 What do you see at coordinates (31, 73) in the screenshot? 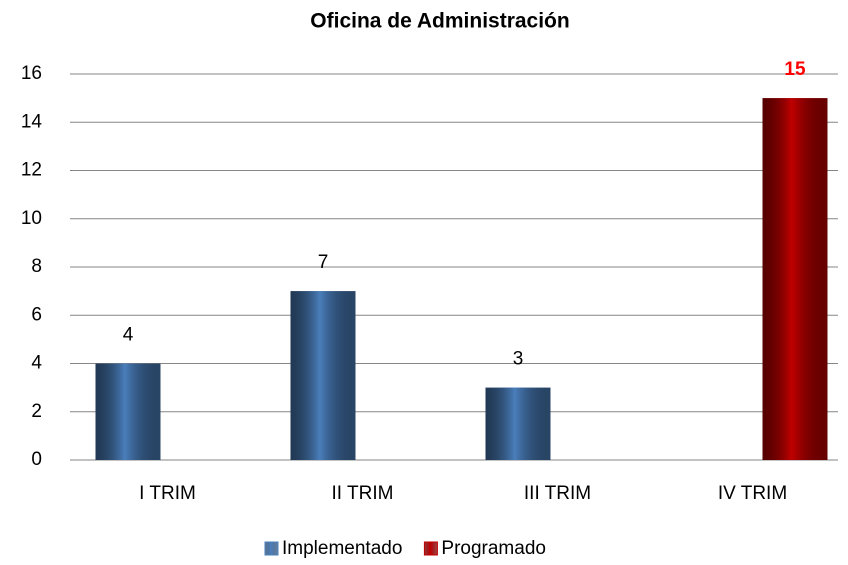
I see `y-tick-label: 16` at bounding box center [31, 73].